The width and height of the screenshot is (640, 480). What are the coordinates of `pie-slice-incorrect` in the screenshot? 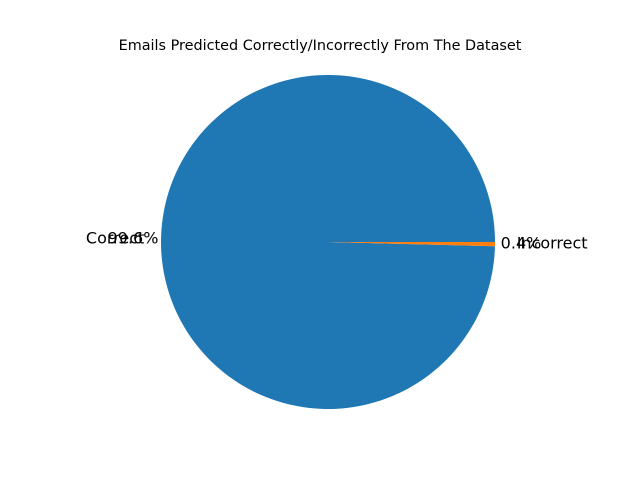 It's located at (411, 244).